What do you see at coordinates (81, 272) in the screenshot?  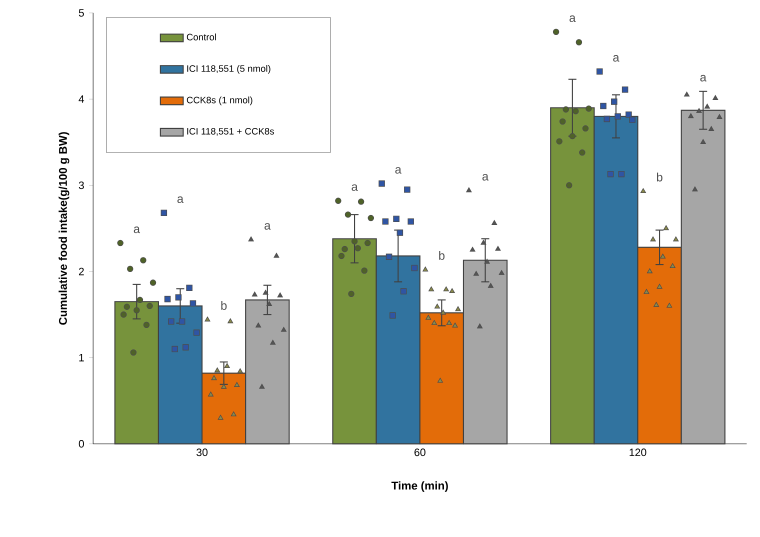 I see `y-tick-label: 2` at bounding box center [81, 272].